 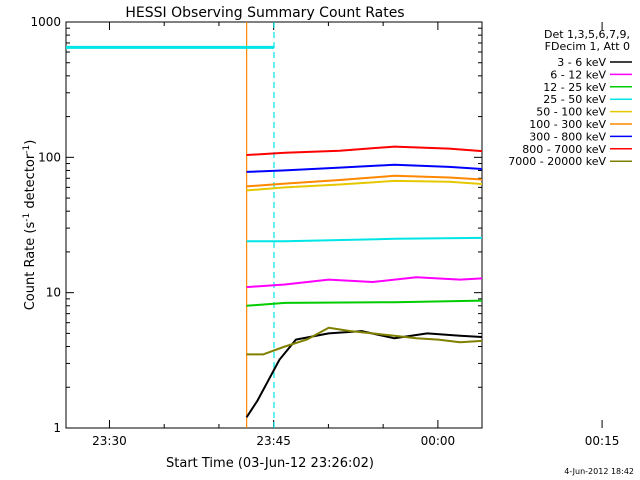 What do you see at coordinates (571, 112) in the screenshot?
I see `legend-label: 50 - 100 keV` at bounding box center [571, 112].